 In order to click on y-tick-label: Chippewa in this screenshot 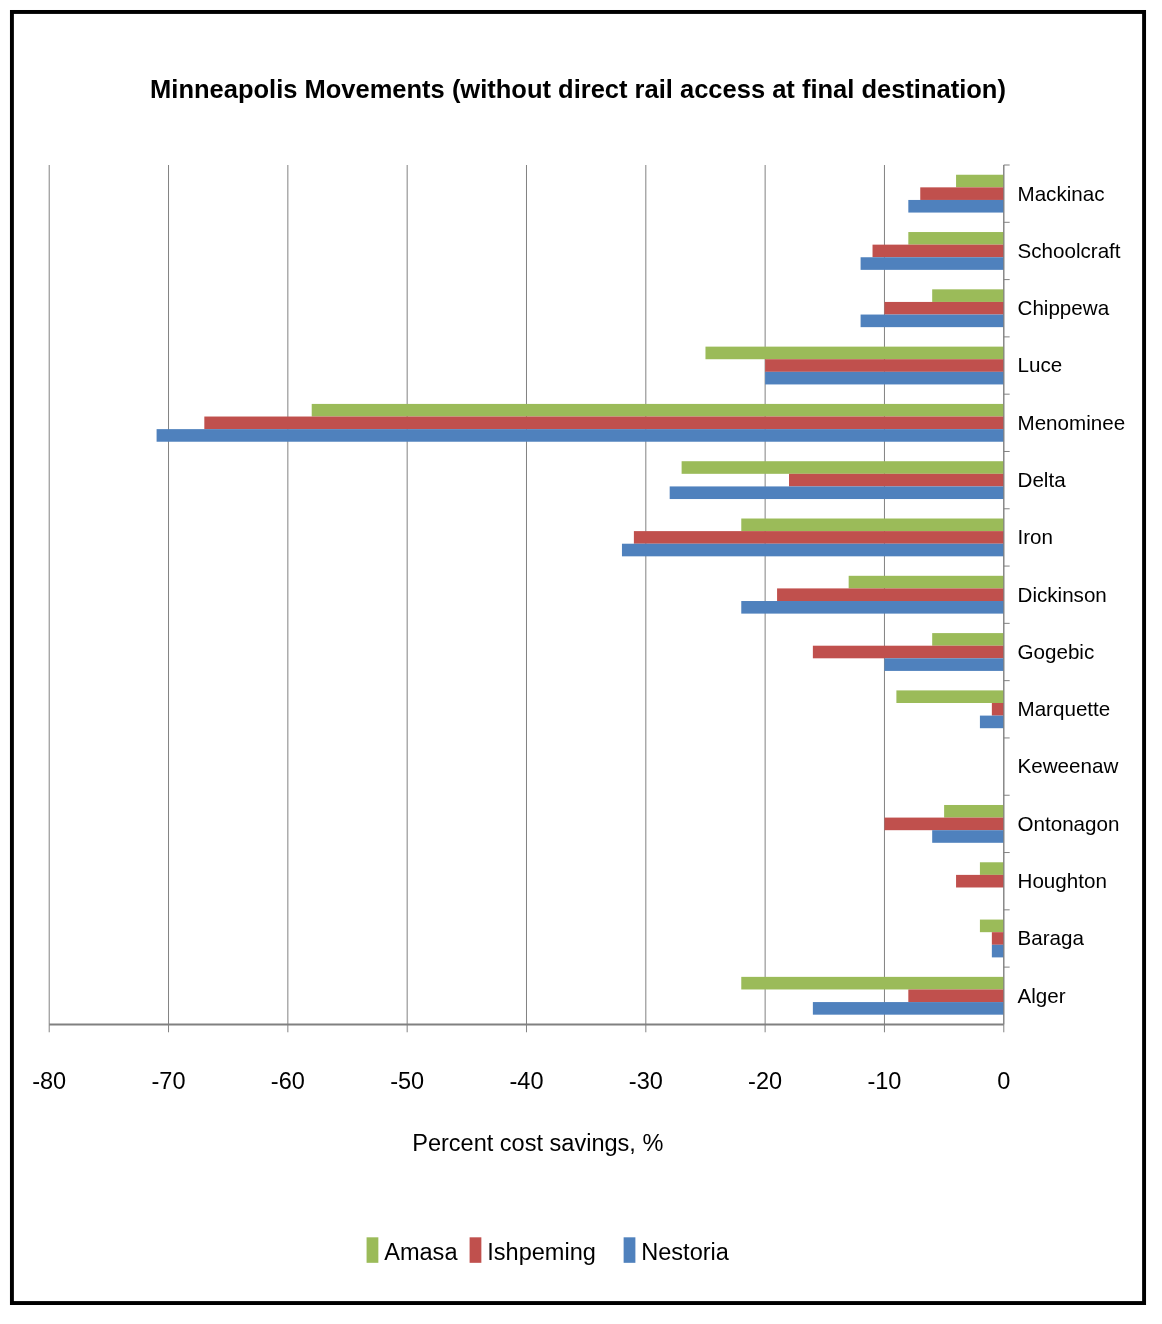, I will do `click(1063, 308)`.